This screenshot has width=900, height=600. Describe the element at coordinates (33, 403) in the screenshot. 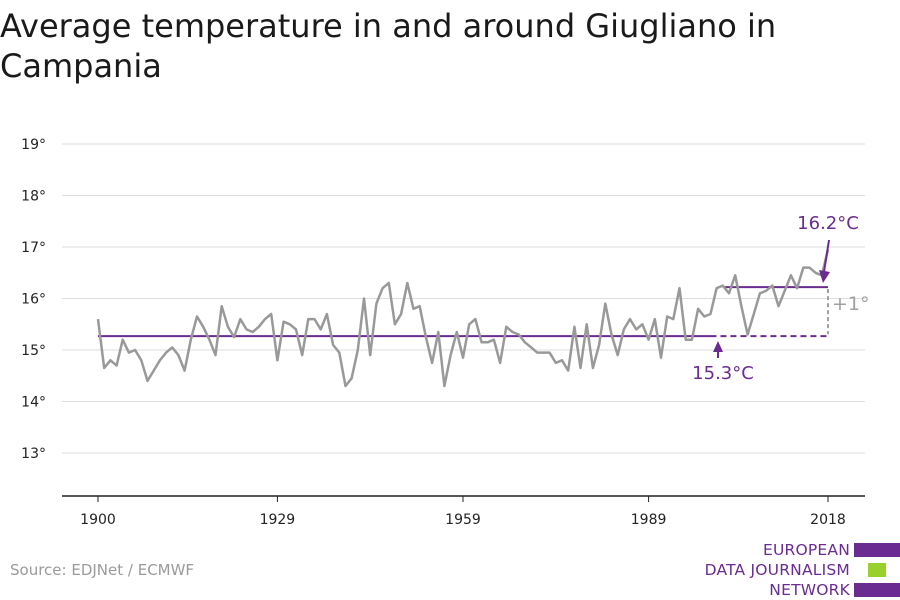

I see `y-tick-label-14: 14°` at that location.